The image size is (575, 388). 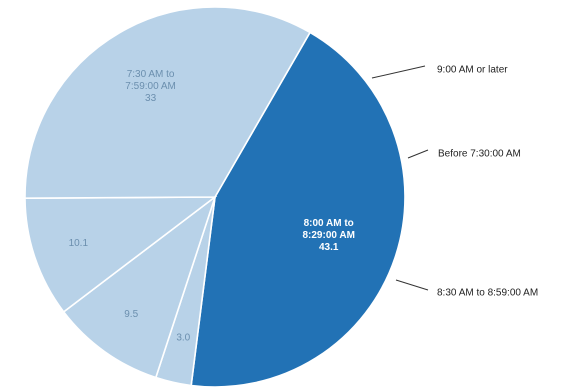 I want to click on slice-value-label-4: 10.1, so click(x=79, y=243).